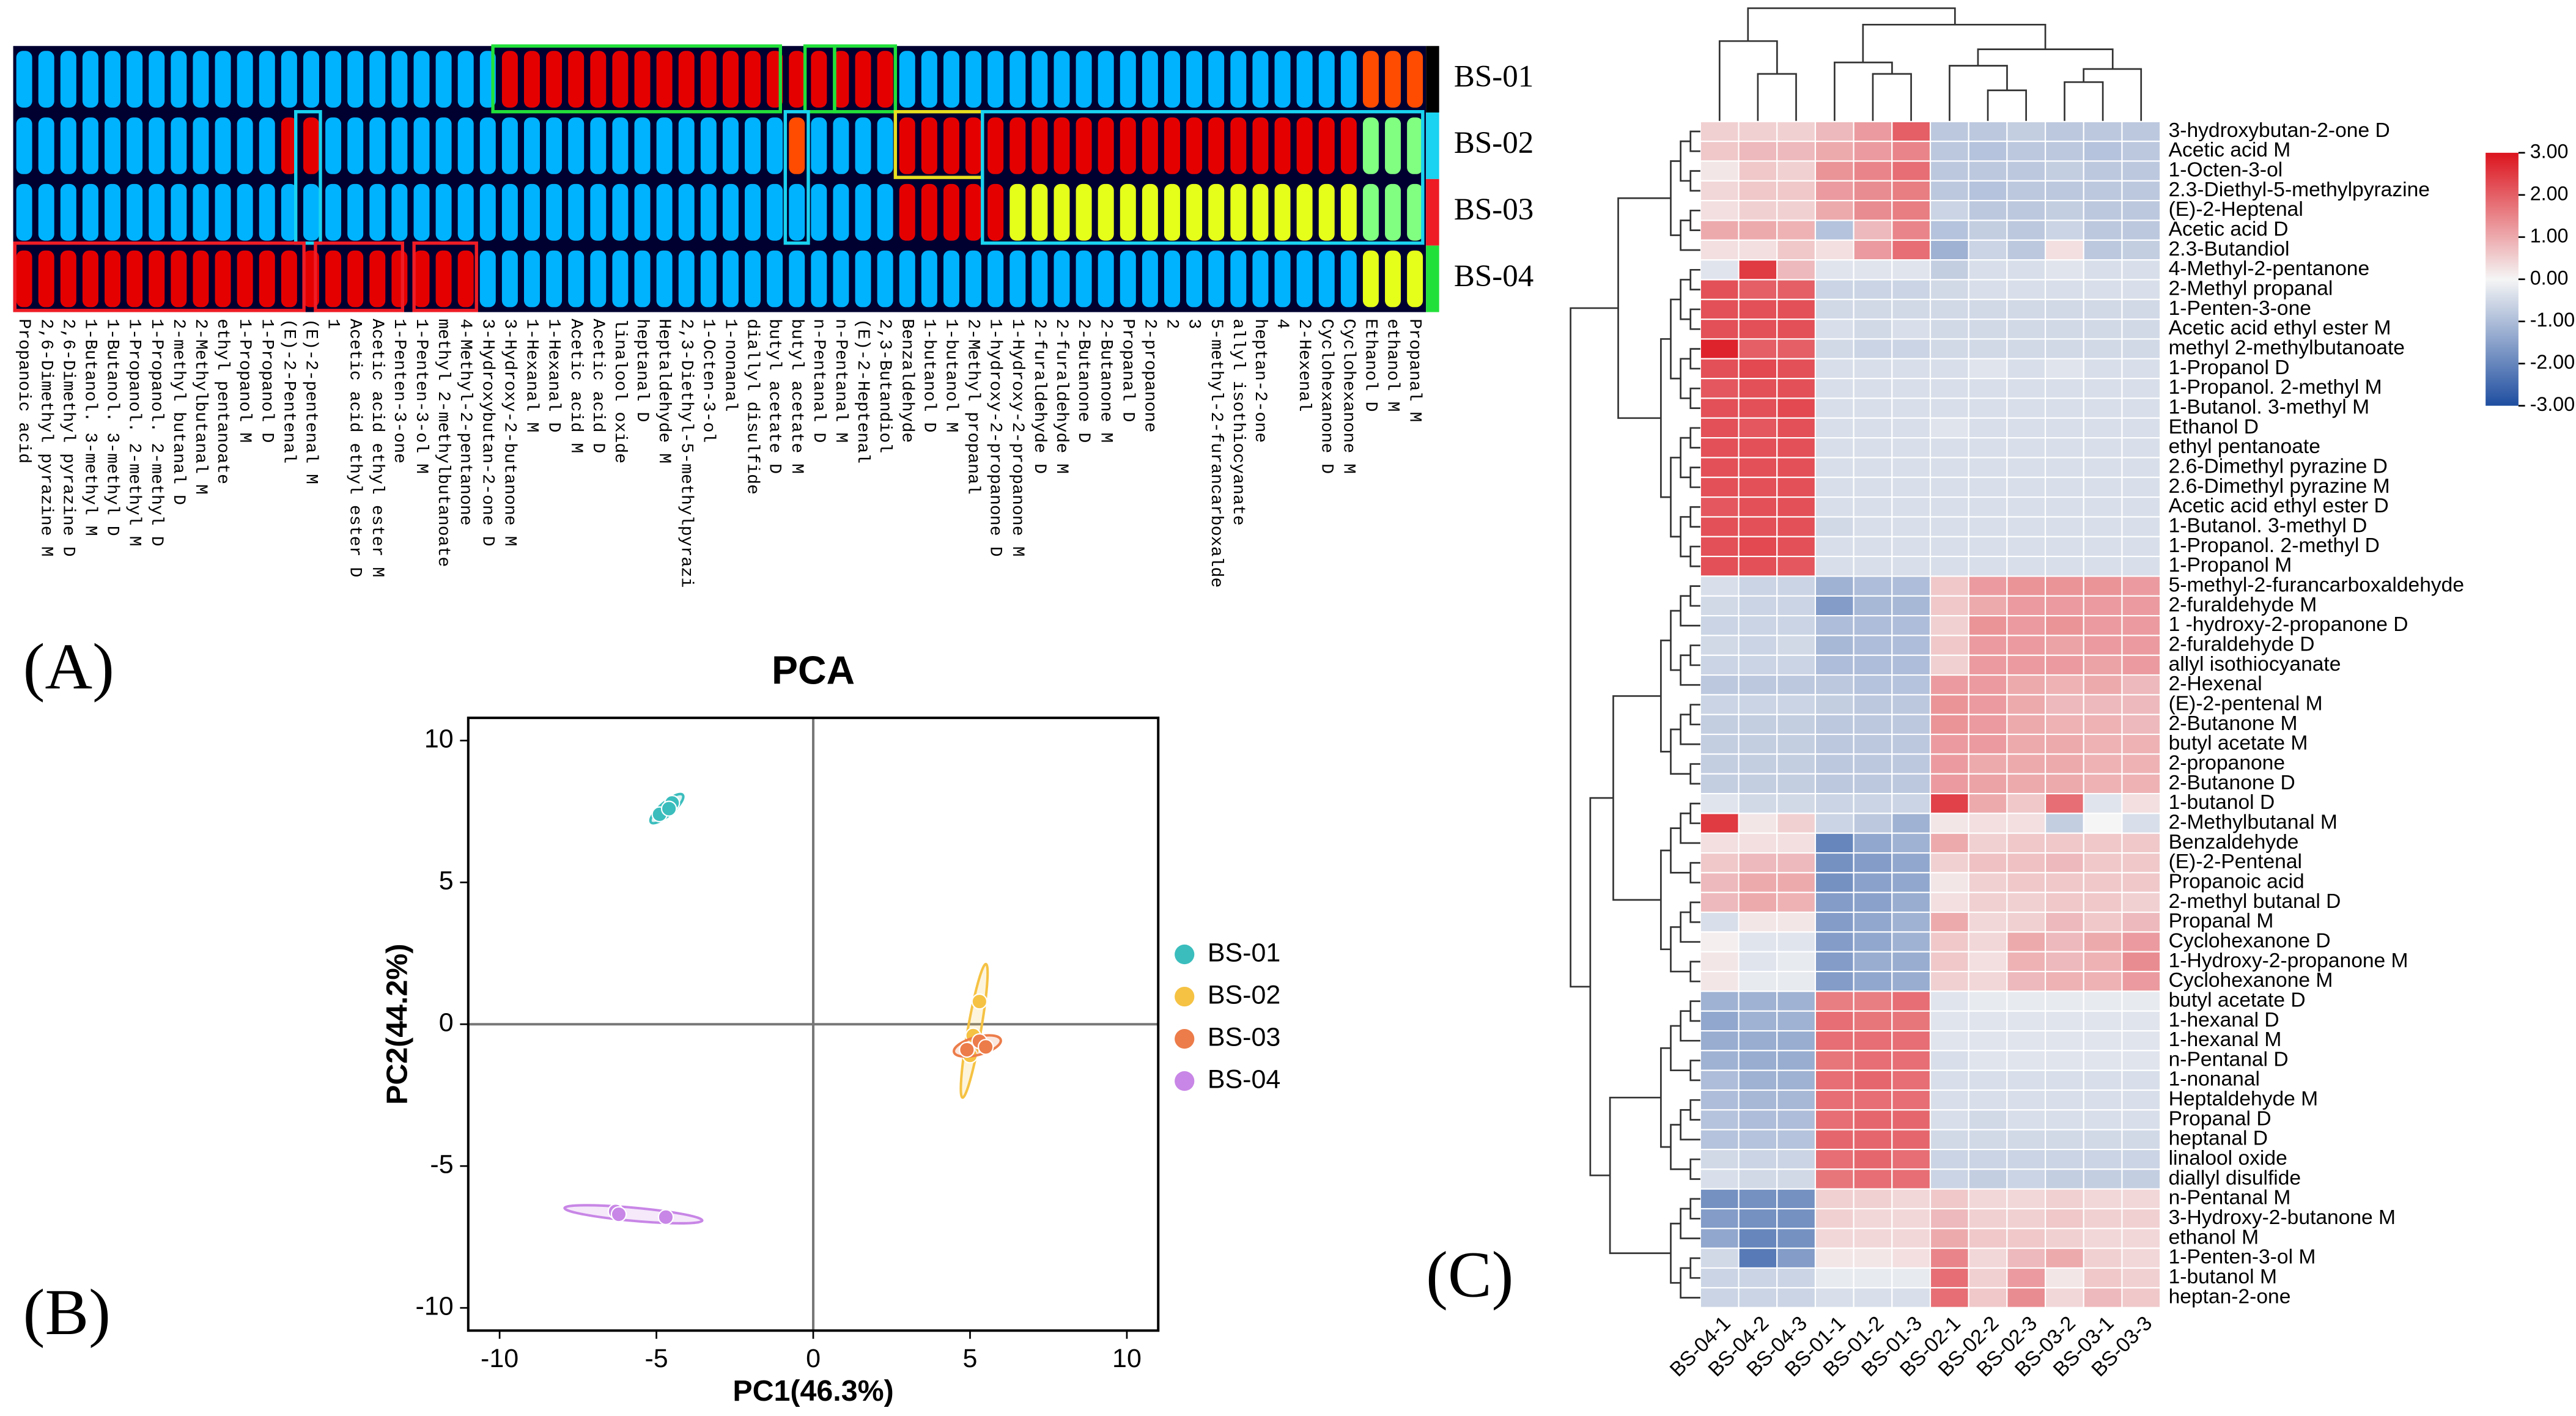 The height and width of the screenshot is (1416, 2576). I want to click on legend-label: BS-01, so click(1244, 952).